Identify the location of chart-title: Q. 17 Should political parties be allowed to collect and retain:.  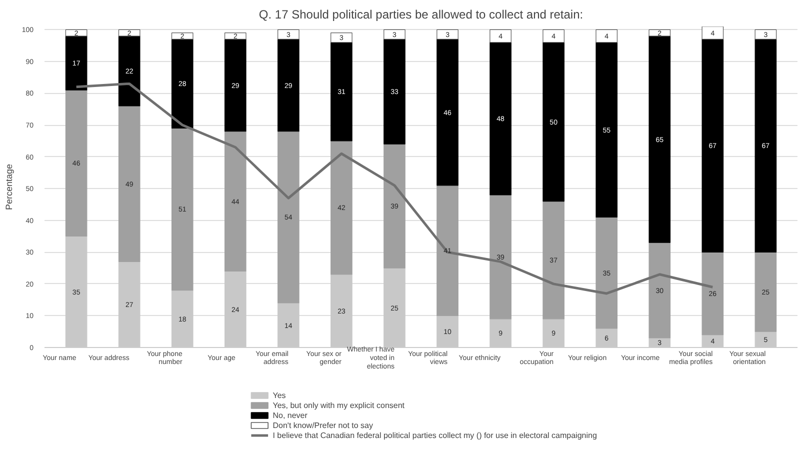
(421, 15).